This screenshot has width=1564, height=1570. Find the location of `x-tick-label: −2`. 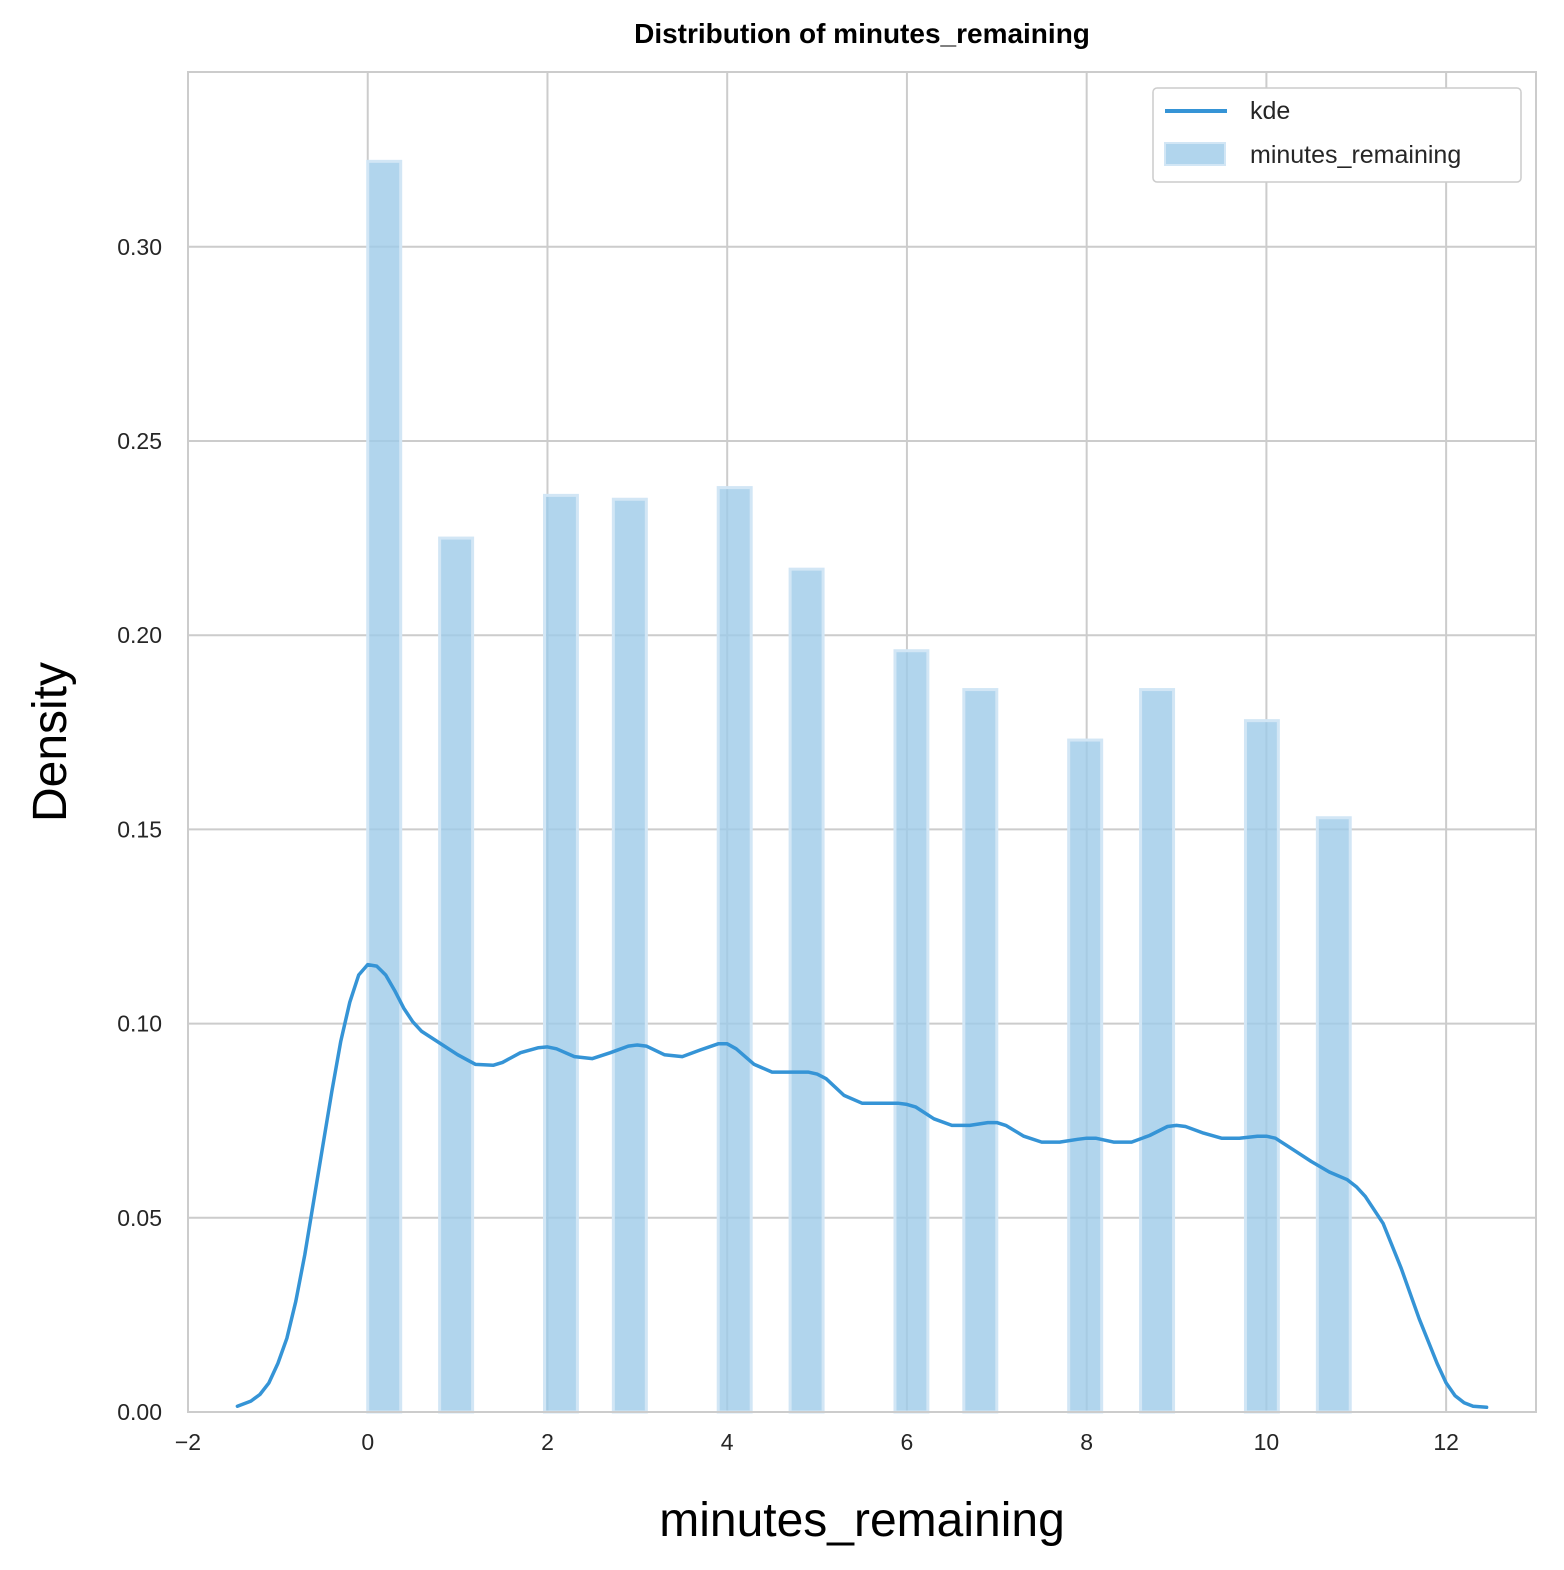

x-tick-label: −2 is located at coordinates (188, 1442).